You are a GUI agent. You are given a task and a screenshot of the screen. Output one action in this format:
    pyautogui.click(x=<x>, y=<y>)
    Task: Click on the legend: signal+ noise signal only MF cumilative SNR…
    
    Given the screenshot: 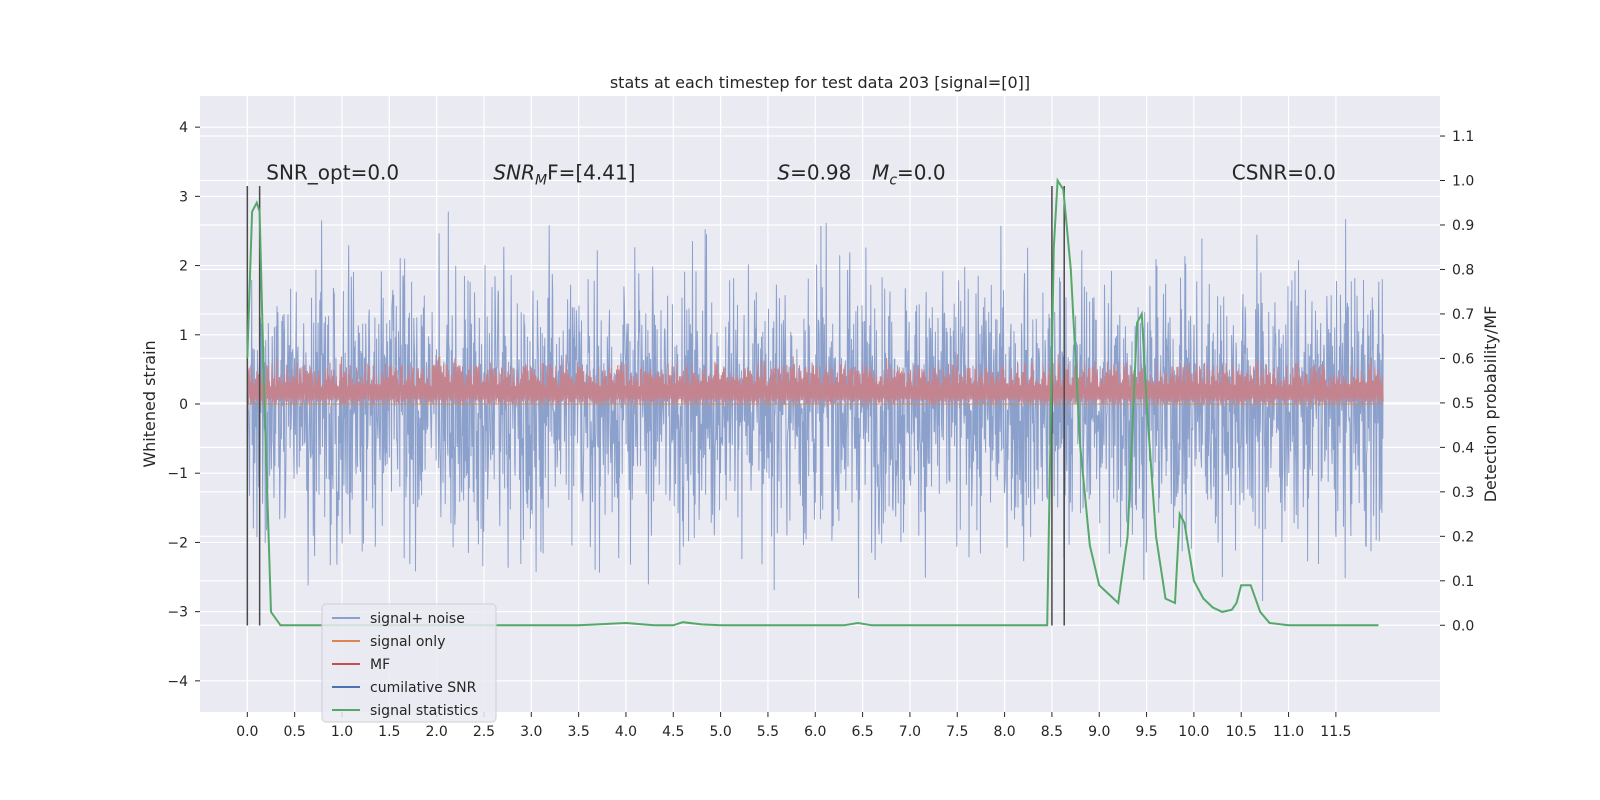 What is the action you would take?
    pyautogui.click(x=409, y=663)
    